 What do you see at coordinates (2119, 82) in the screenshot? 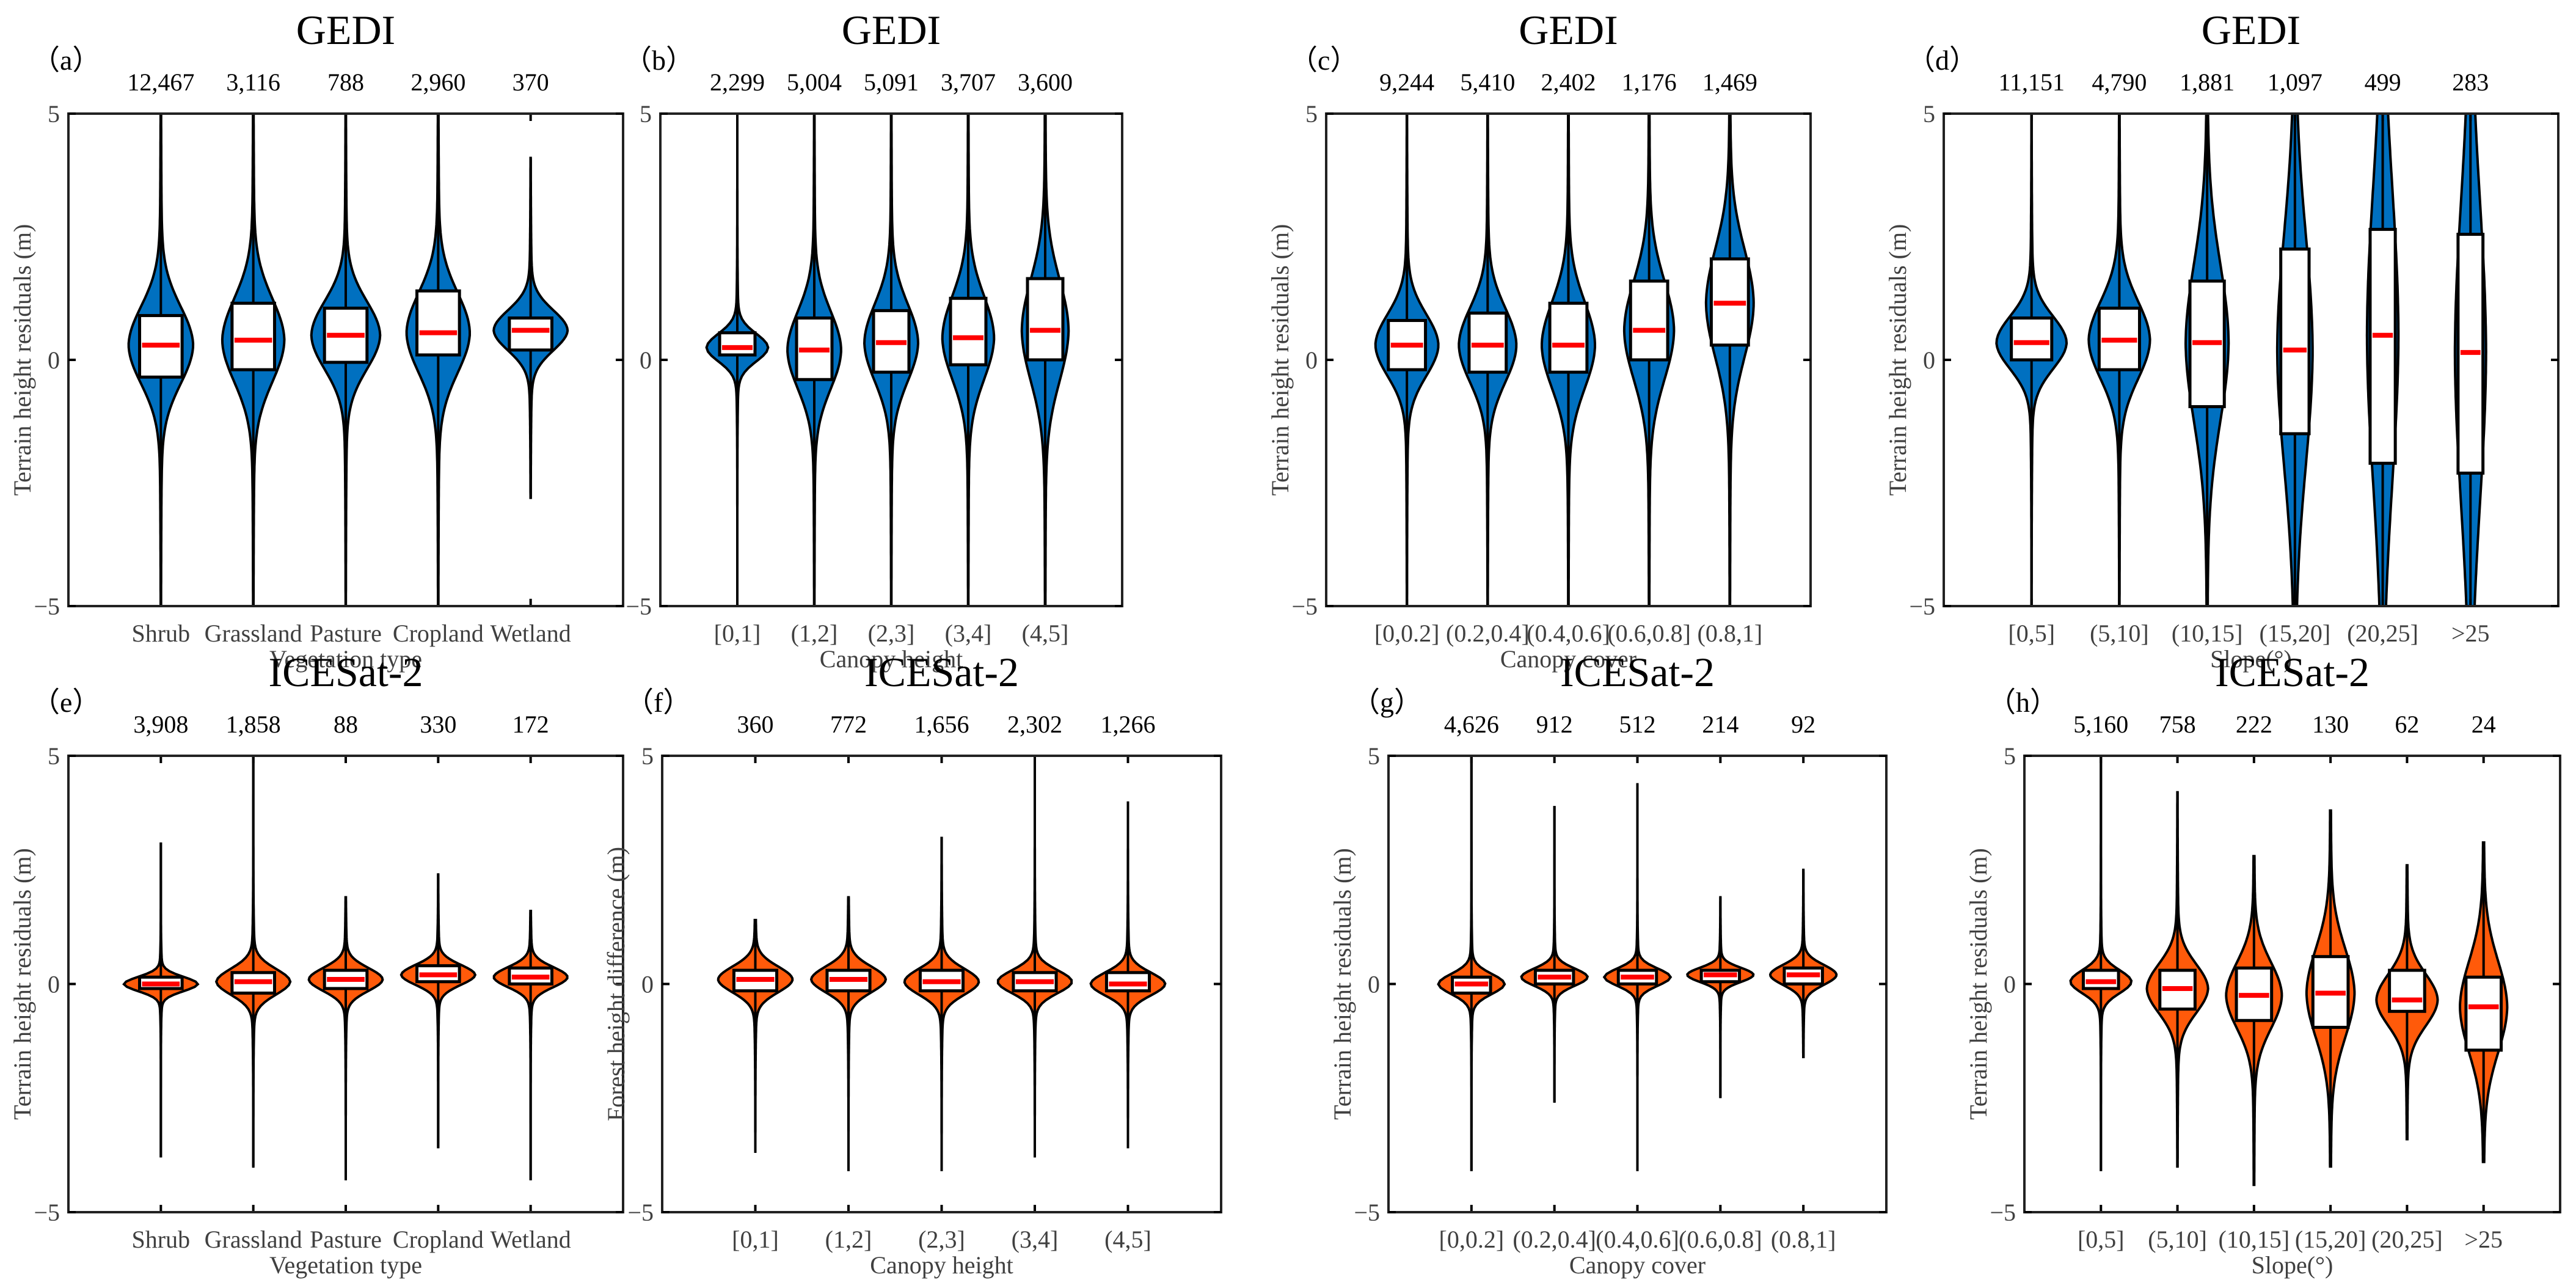
I see `sample-count: 4,790` at bounding box center [2119, 82].